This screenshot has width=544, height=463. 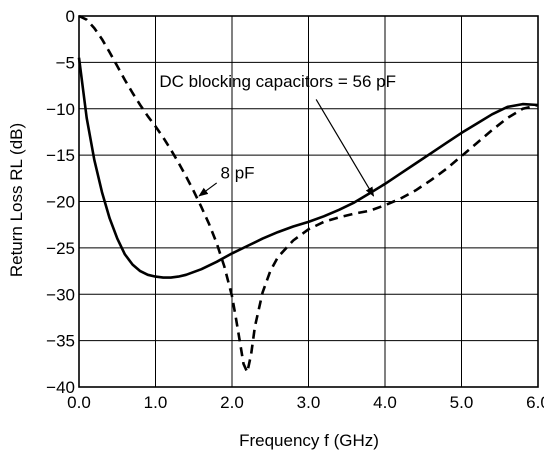 What do you see at coordinates (70, 16) in the screenshot?
I see `y-tick-label-0: 0` at bounding box center [70, 16].